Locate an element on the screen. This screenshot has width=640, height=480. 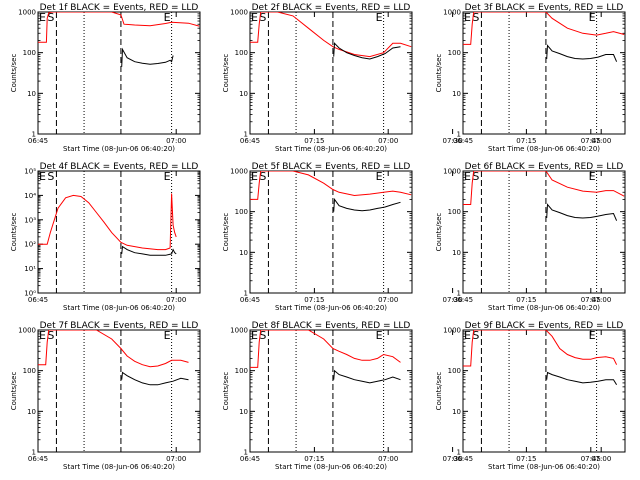
x-tick-label: 07:30 is located at coordinates (453, 459).